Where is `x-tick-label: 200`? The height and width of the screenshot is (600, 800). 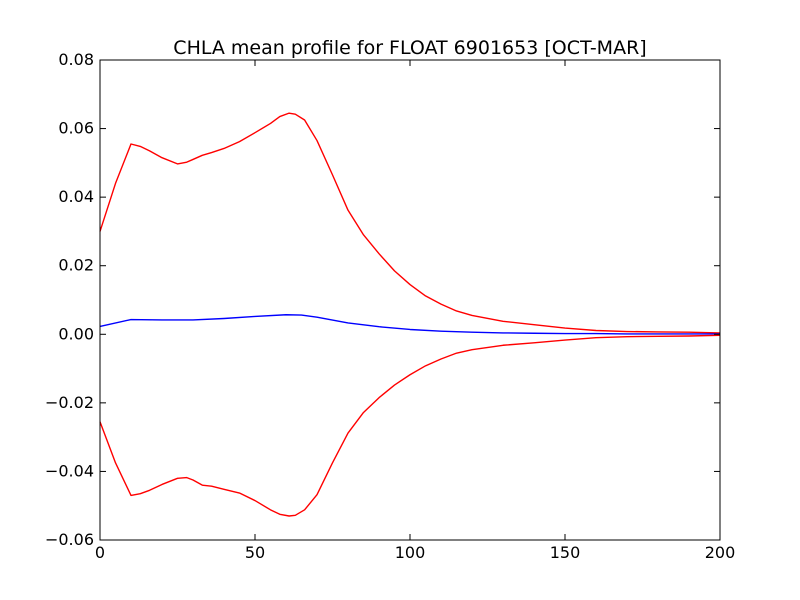 x-tick-label: 200 is located at coordinates (720, 552).